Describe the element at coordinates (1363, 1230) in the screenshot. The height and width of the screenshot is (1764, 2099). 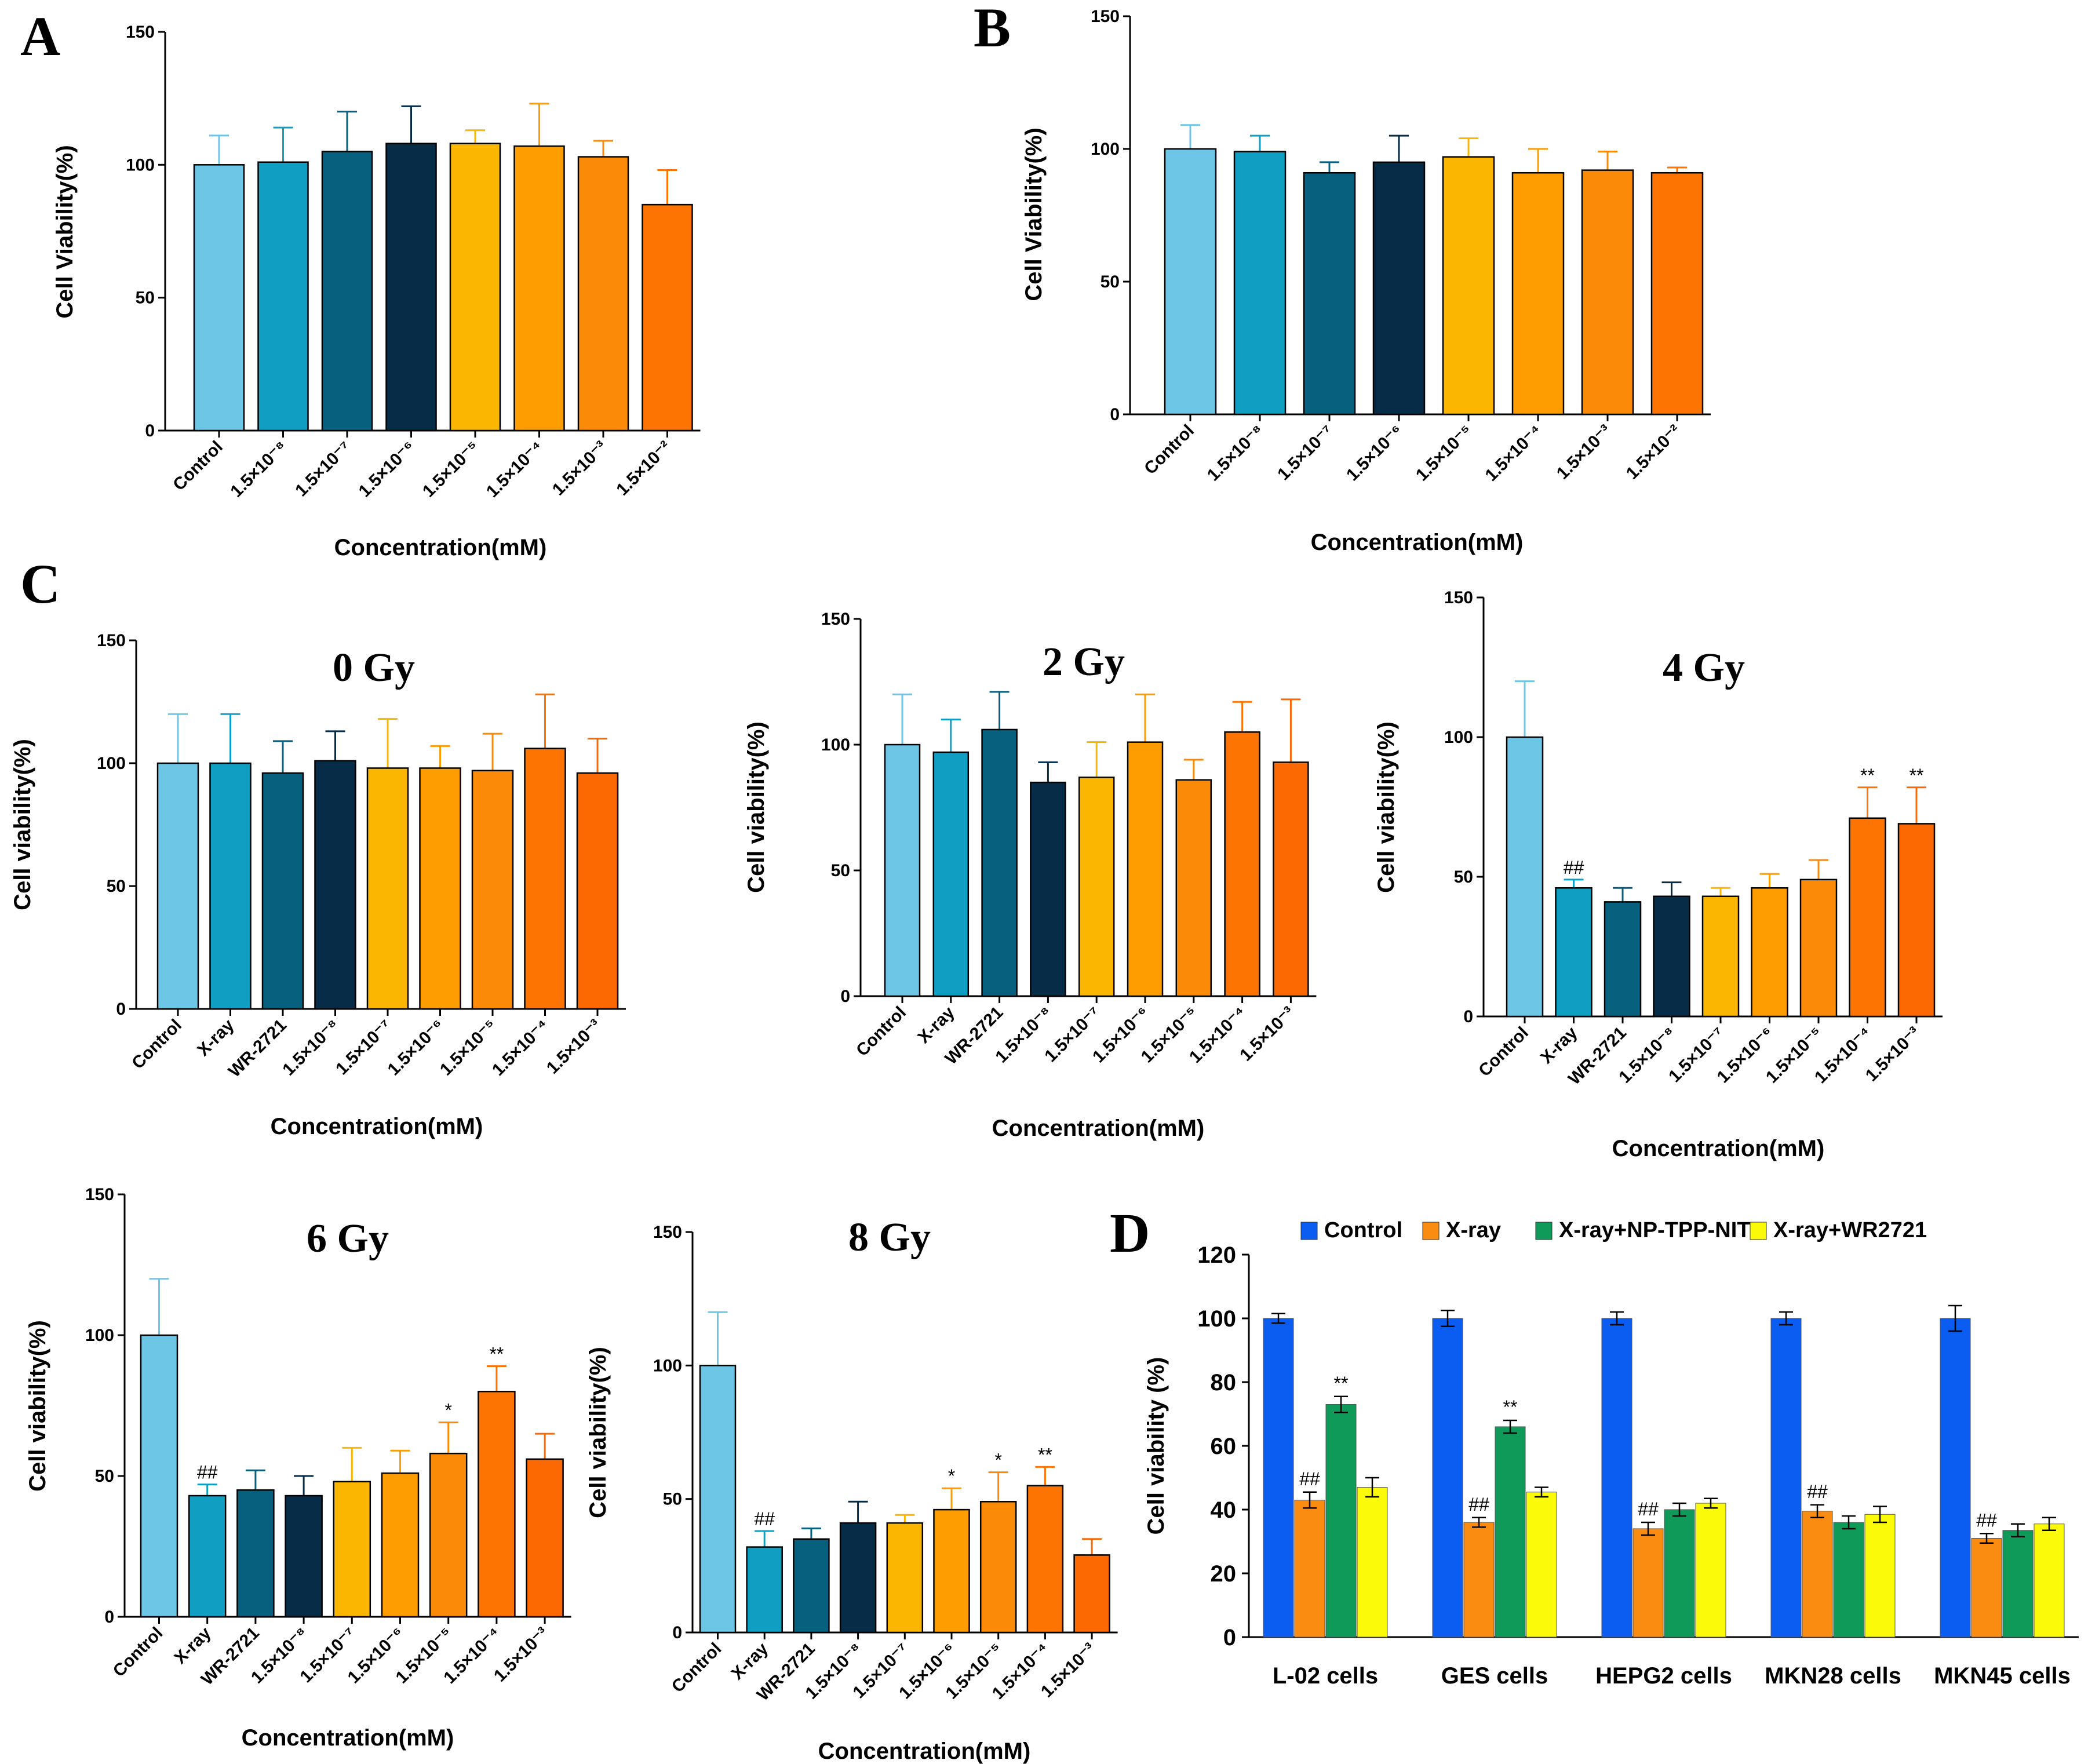
I see `legend-label: Control` at that location.